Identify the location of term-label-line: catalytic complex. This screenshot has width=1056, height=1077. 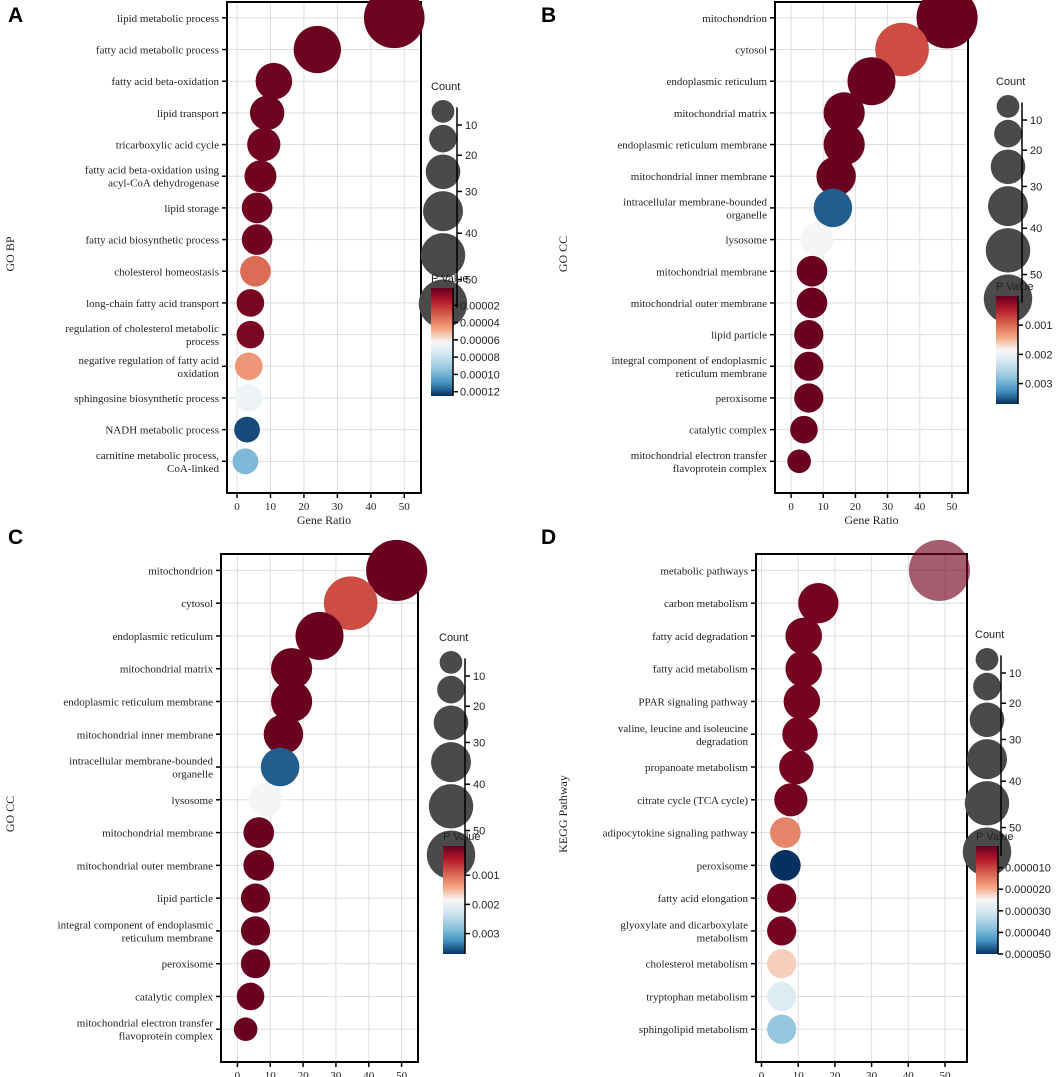
(174, 997).